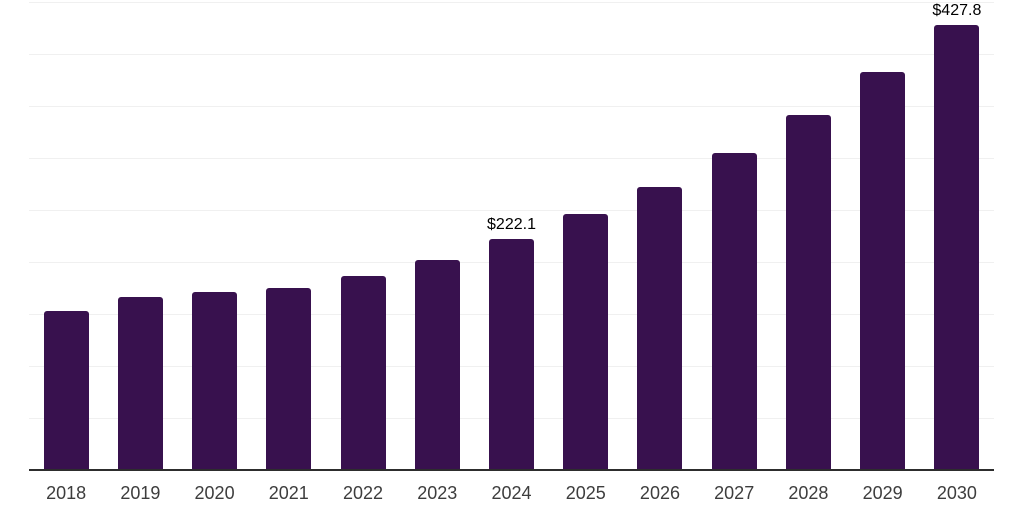 The width and height of the screenshot is (1024, 512). What do you see at coordinates (66, 493) in the screenshot?
I see `x-axis-label-2018: 2018` at bounding box center [66, 493].